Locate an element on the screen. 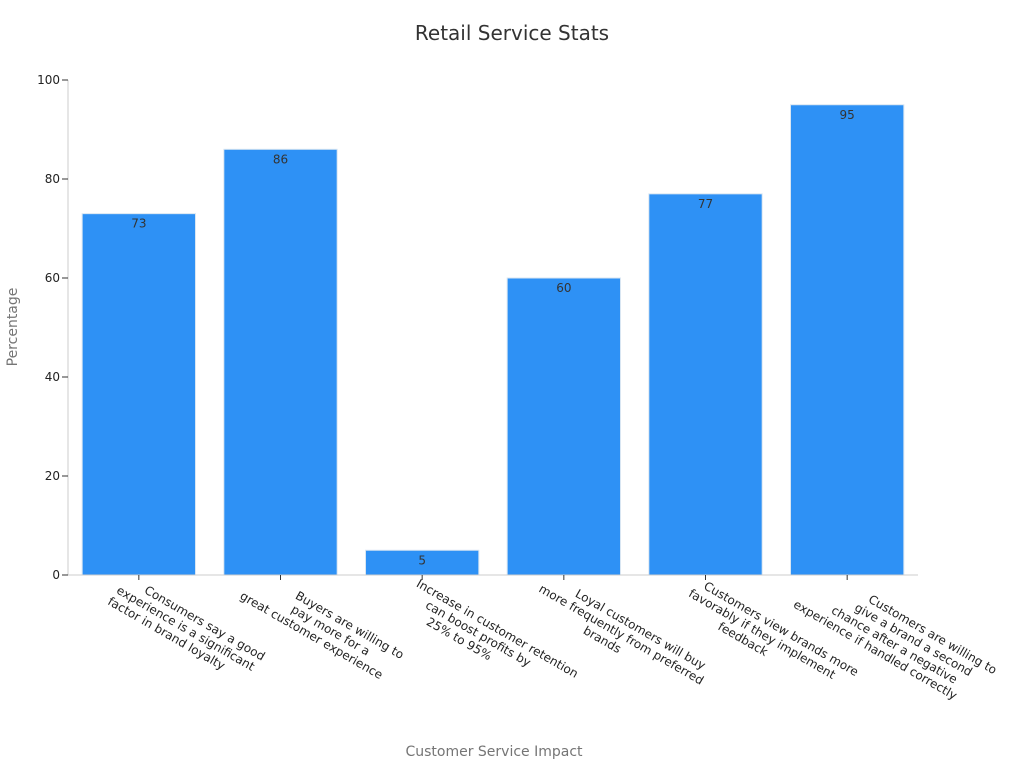 This screenshot has height=768, width=1024. category-label-line: experience is a significant is located at coordinates (185, 628).